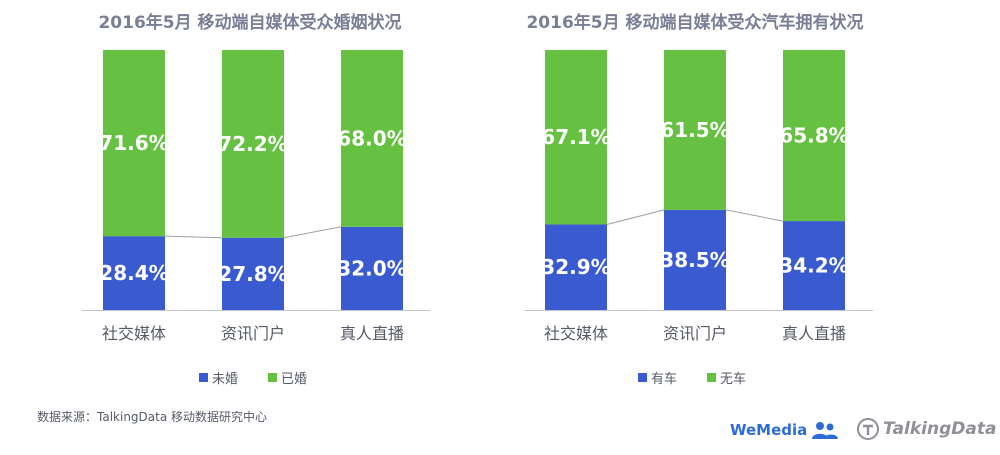  What do you see at coordinates (152, 417) in the screenshot?
I see `source-note: 数据来源：TalkingData 移动数据研究中心` at bounding box center [152, 417].